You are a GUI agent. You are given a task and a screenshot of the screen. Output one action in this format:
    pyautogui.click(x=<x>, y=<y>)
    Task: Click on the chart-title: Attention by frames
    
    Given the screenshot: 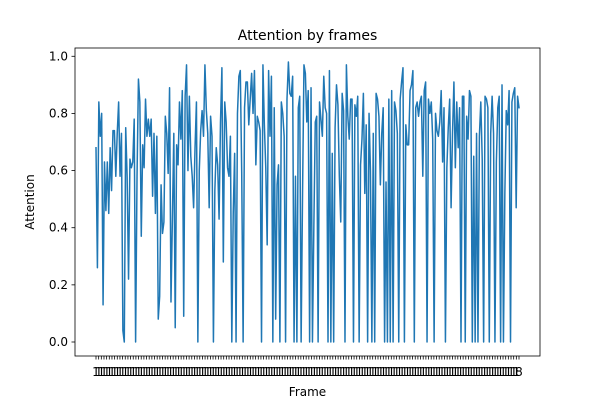 What is the action you would take?
    pyautogui.click(x=308, y=36)
    